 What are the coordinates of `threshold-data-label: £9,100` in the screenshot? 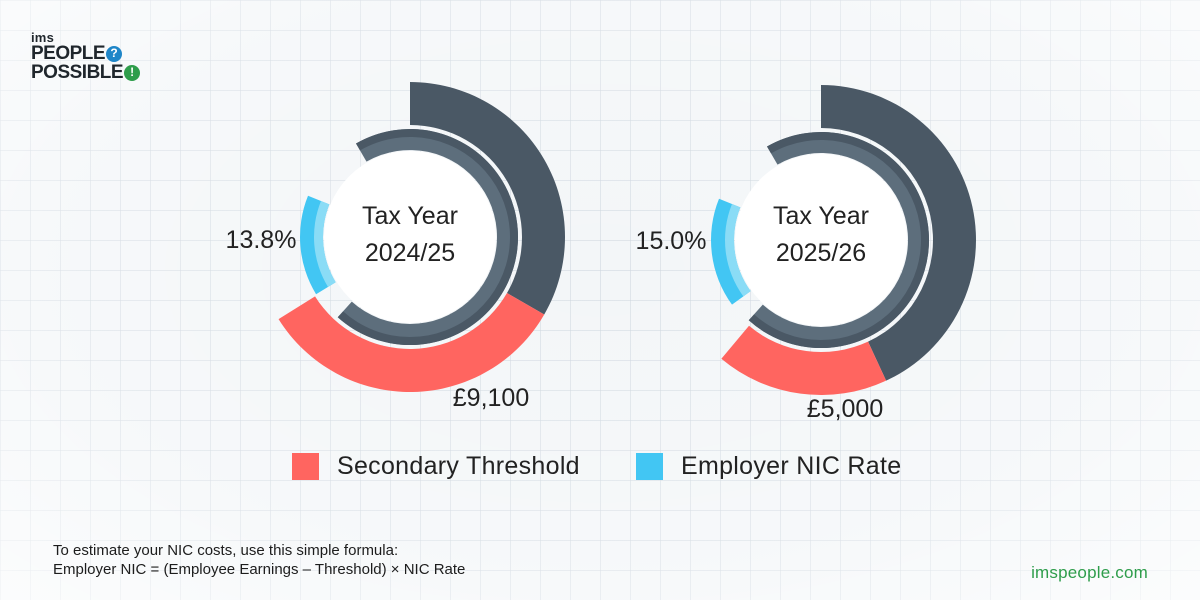 It's located at (491, 398).